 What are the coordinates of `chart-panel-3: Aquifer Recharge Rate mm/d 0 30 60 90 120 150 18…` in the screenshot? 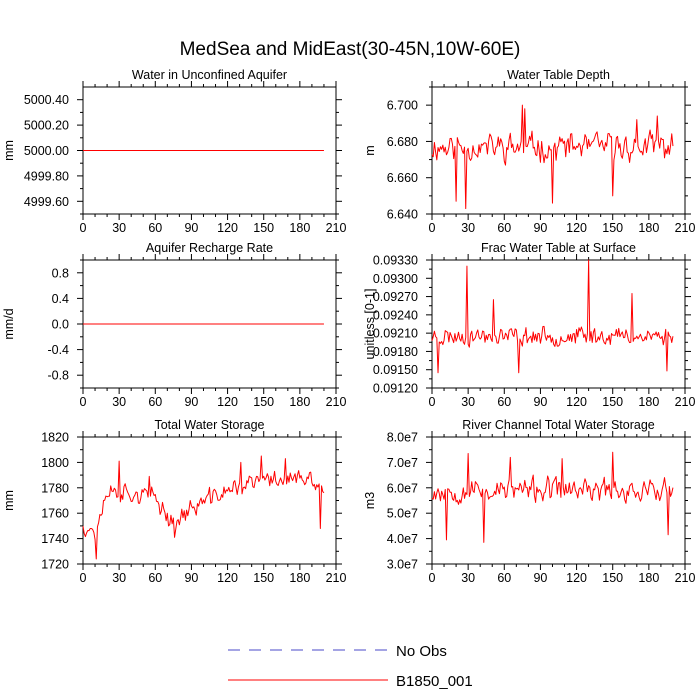 It's located at (174, 325).